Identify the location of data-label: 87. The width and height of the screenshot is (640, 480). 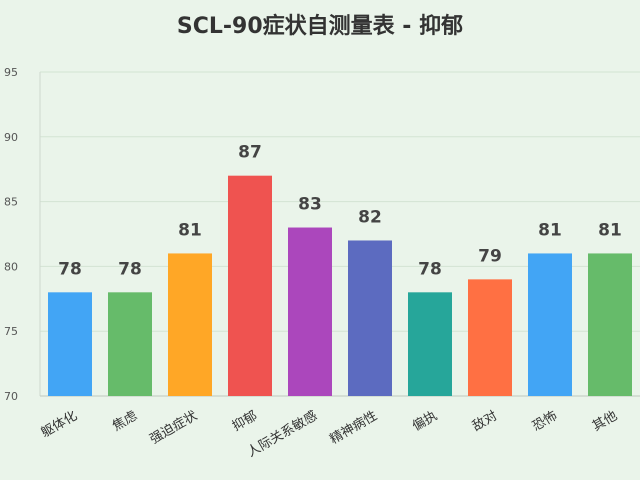
(250, 153).